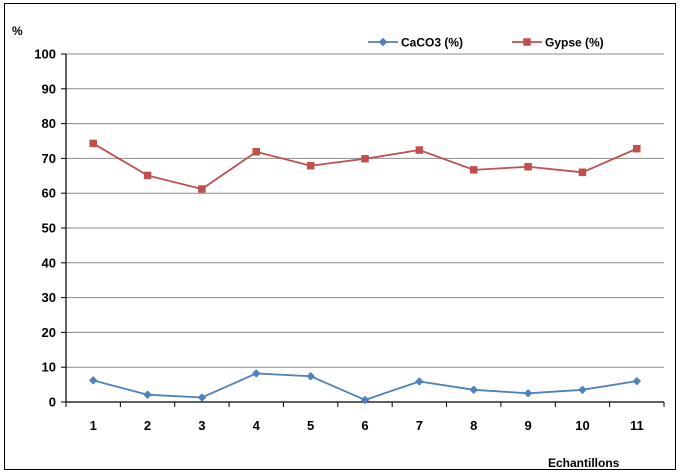 The width and height of the screenshot is (681, 474). What do you see at coordinates (45, 54) in the screenshot?
I see `y-tick-label: 100` at bounding box center [45, 54].